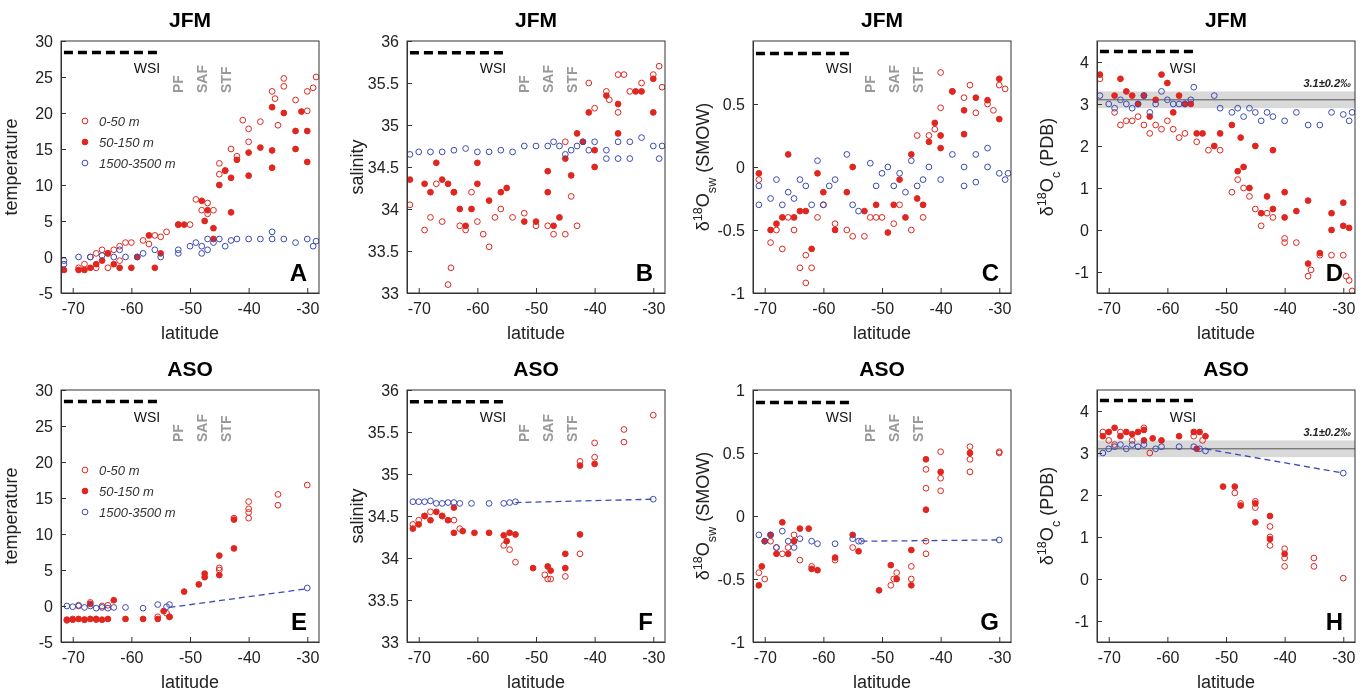 This screenshot has height=696, width=1364. Describe the element at coordinates (11, 516) in the screenshot. I see `y-axis-title: temperature` at that location.